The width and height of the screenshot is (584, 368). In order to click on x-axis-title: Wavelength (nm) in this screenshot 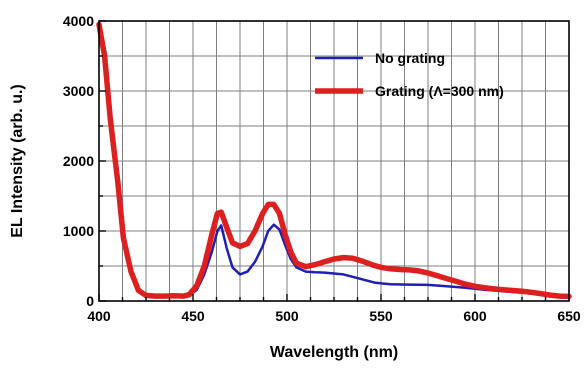, I will do `click(334, 352)`.